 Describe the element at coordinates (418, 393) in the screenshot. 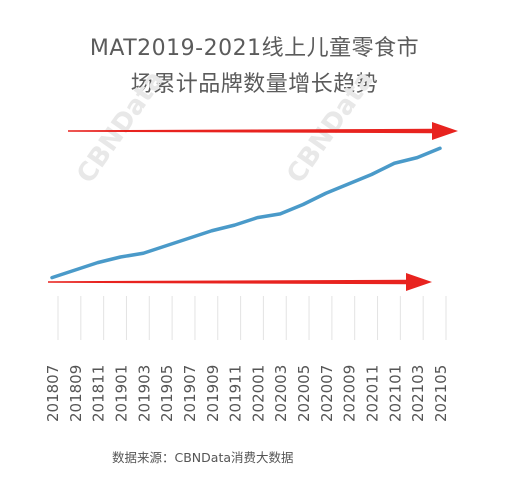

I see `x-tick-label: 202103` at that location.